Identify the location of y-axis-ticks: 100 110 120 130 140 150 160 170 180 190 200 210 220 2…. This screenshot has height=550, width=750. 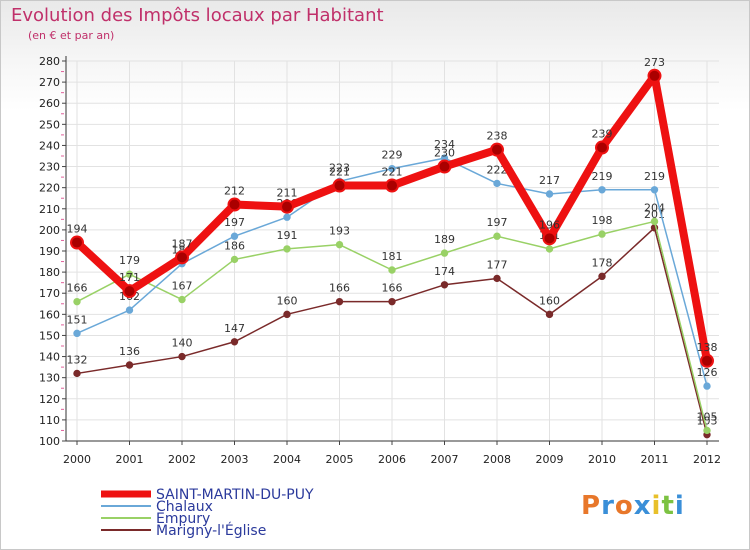
(52, 251).